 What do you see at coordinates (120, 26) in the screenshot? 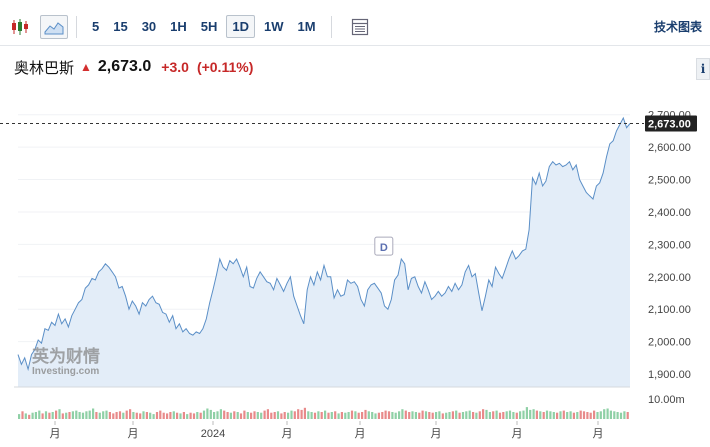
I see `timeframe-15: 15` at bounding box center [120, 26].